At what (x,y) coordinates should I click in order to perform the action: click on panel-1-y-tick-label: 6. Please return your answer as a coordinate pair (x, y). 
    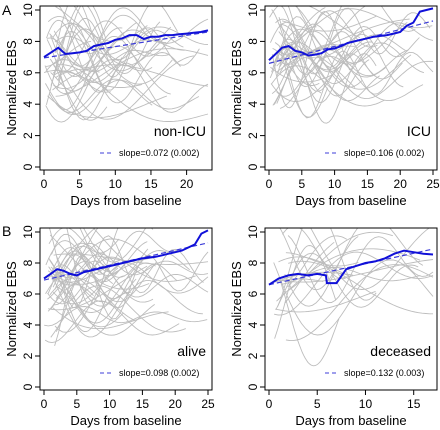
    Looking at the image, I should click on (28, 72).